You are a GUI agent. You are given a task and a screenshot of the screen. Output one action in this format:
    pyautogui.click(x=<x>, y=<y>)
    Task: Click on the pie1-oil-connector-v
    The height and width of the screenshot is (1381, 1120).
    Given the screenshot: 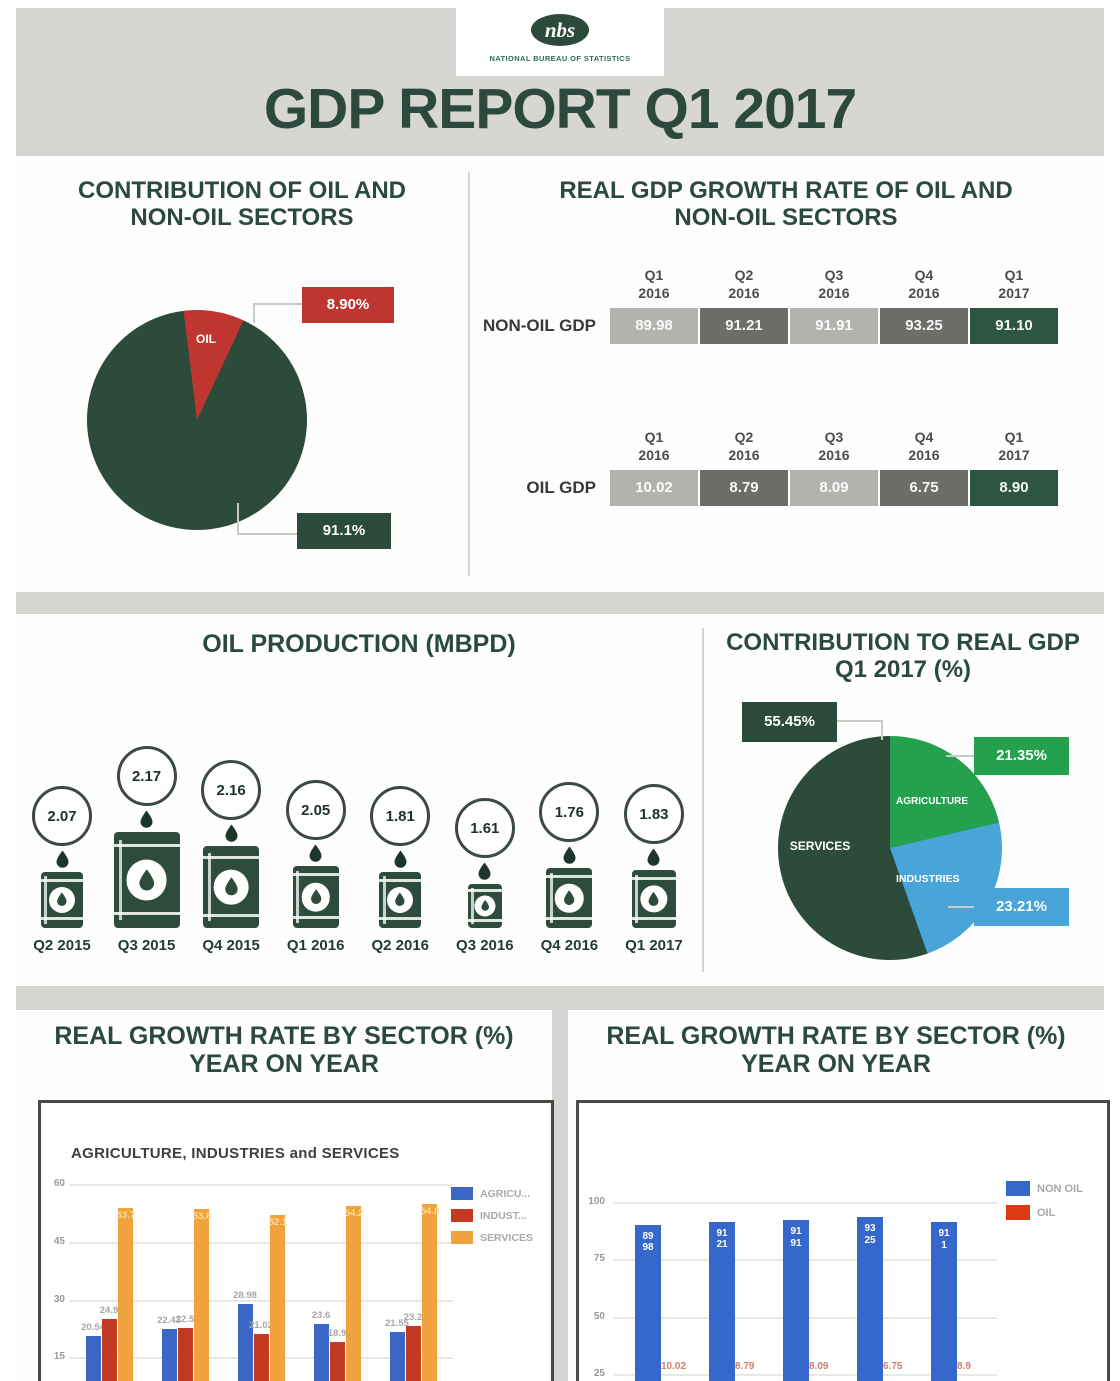 What is the action you would take?
    pyautogui.click(x=254, y=313)
    